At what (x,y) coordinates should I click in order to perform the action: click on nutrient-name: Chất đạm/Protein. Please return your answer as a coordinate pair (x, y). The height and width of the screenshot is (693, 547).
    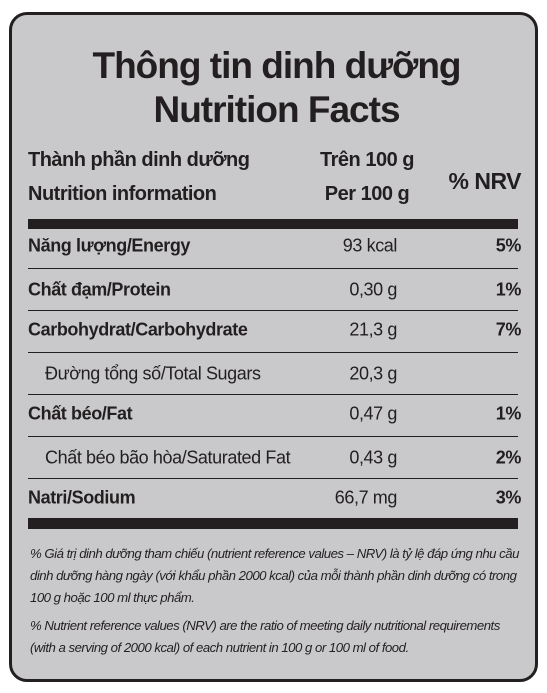
    Looking at the image, I should click on (99, 289).